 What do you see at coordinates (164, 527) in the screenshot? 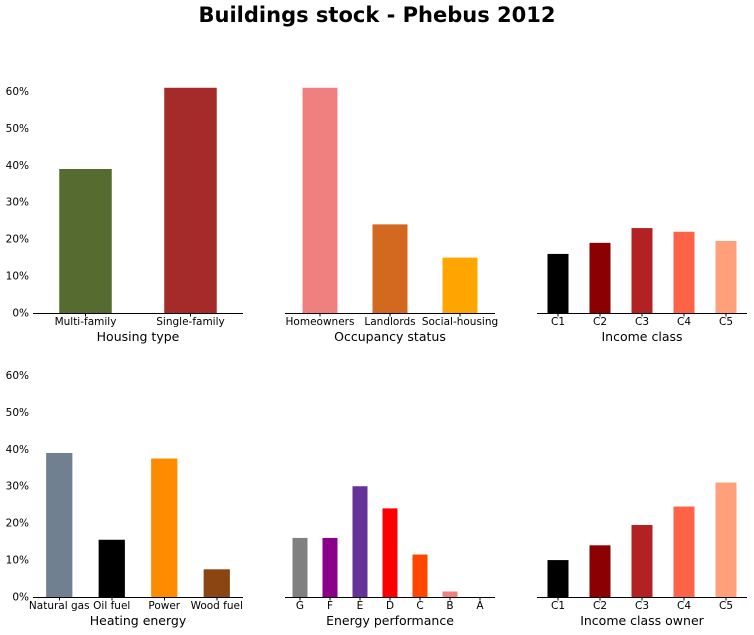
I see `bar-power` at bounding box center [164, 527].